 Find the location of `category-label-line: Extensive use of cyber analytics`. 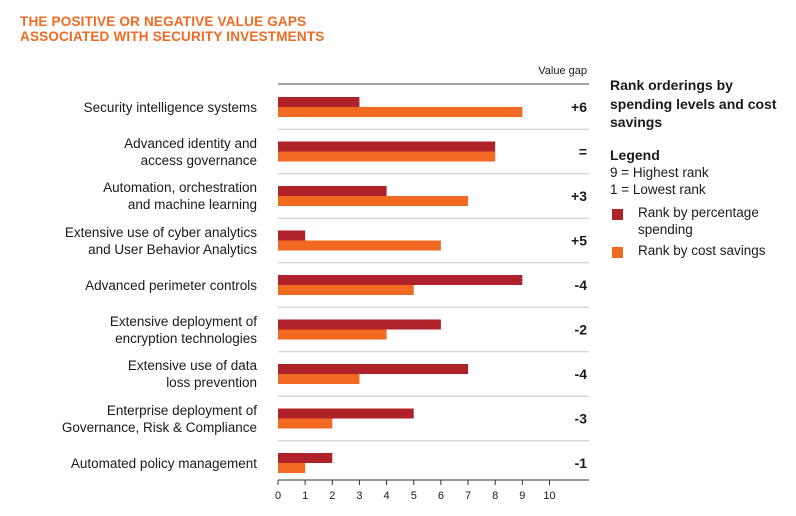

category-label-line: Extensive use of cyber analytics is located at coordinates (160, 232).